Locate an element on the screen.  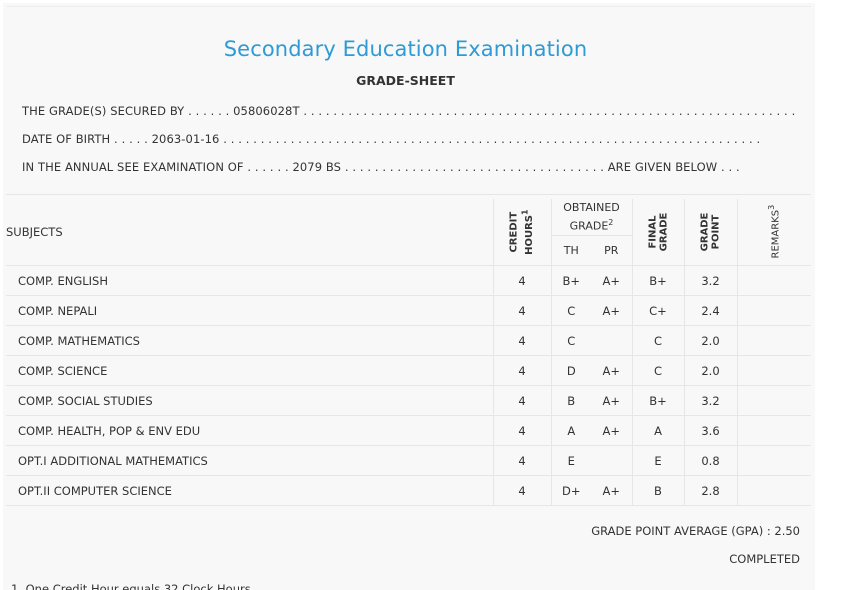
grade-point-header: GRADE POINT is located at coordinates (710, 232).